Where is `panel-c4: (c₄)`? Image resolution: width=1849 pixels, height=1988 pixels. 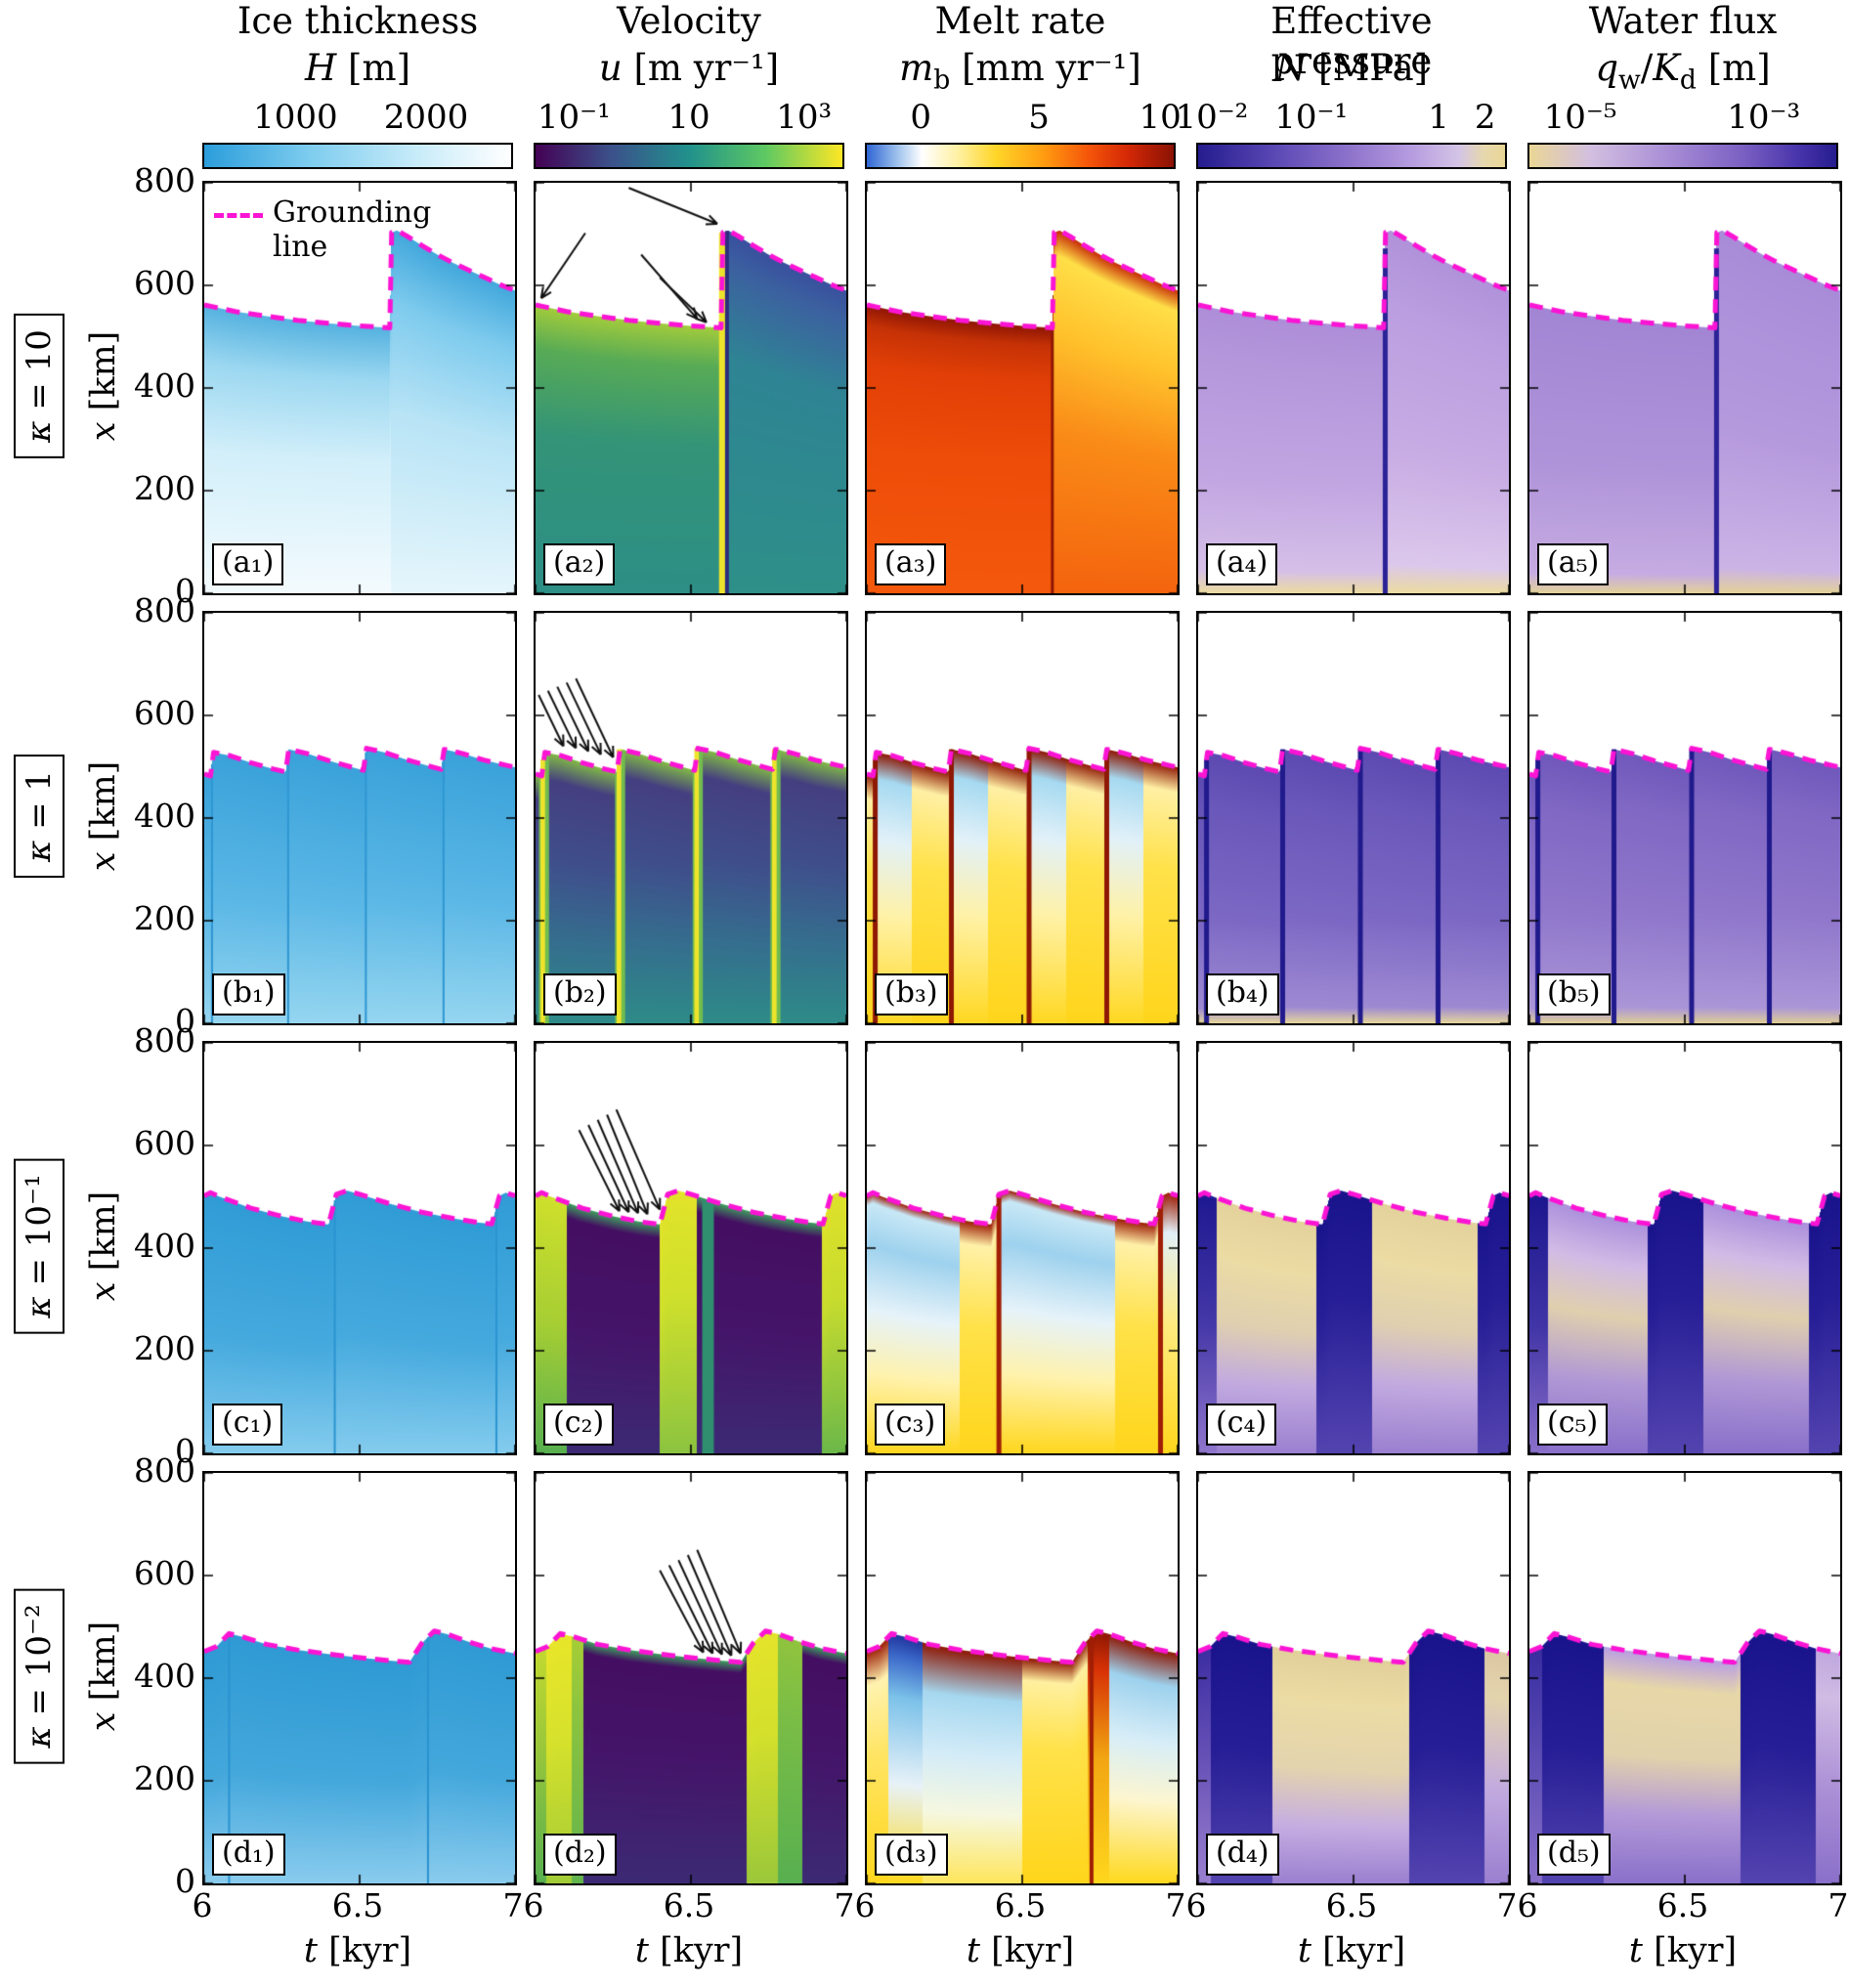
panel-c4: (c₄) is located at coordinates (1353, 1248).